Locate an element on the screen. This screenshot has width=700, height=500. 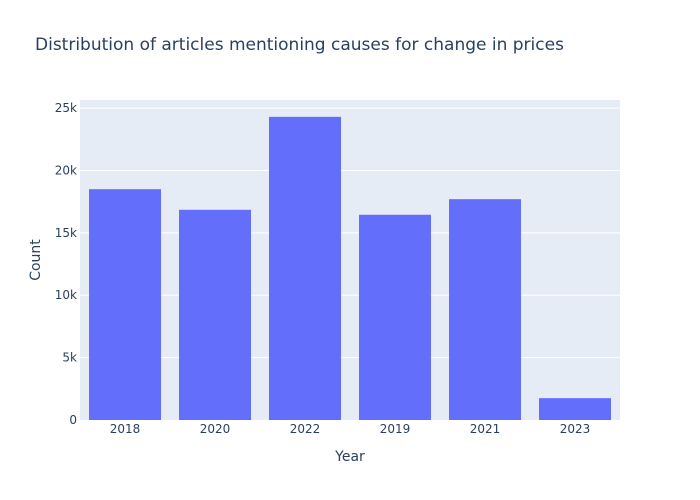
x-tick-label: 2022 is located at coordinates (305, 429).